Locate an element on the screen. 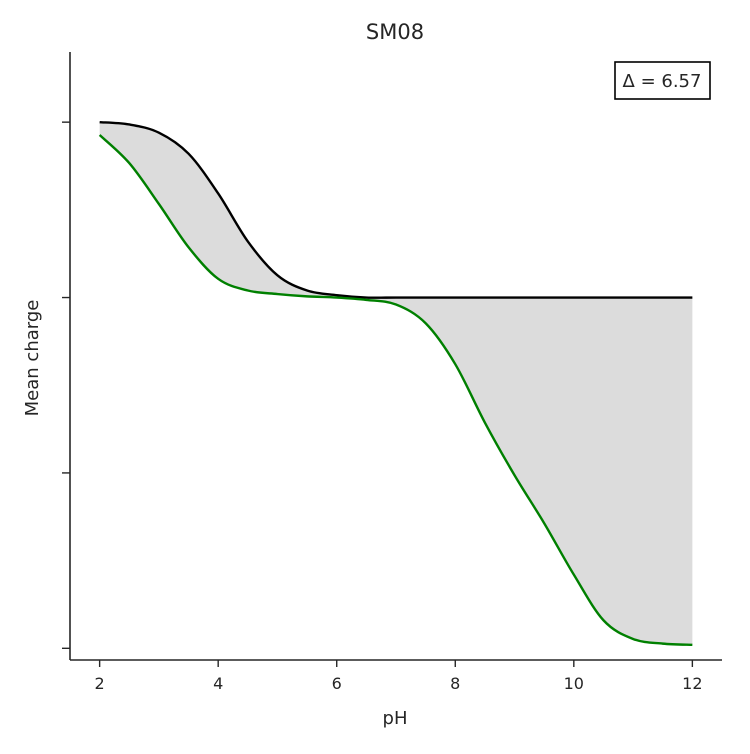 This screenshot has height=754, width=750. x-tick-label: 10 is located at coordinates (574, 683).